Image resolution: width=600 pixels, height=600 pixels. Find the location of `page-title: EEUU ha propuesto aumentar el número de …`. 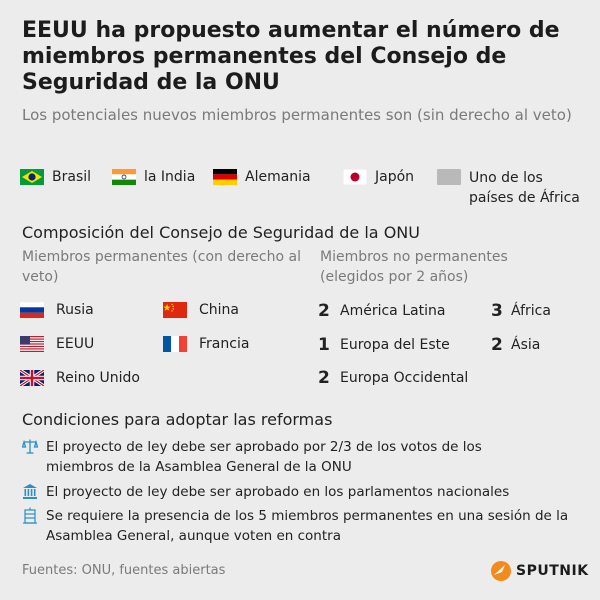

page-title: EEUU ha propuesto aumentar el número de … is located at coordinates (291, 56).